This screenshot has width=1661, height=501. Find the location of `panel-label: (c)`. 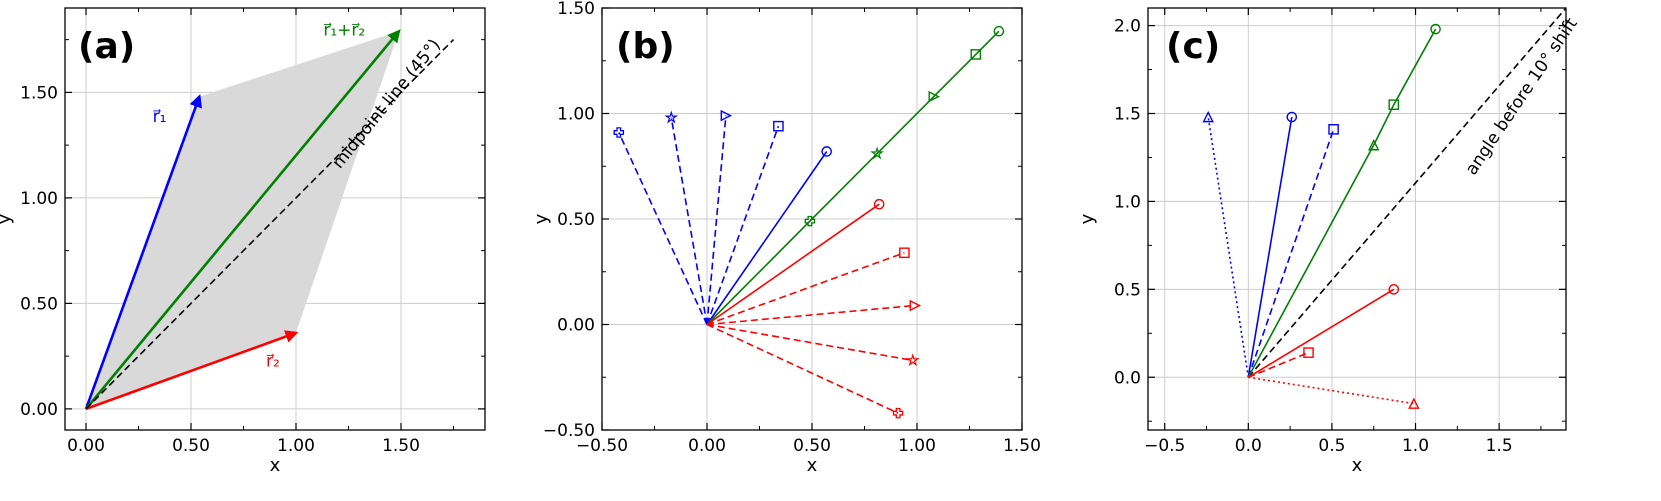

panel-label: (c) is located at coordinates (1193, 46).